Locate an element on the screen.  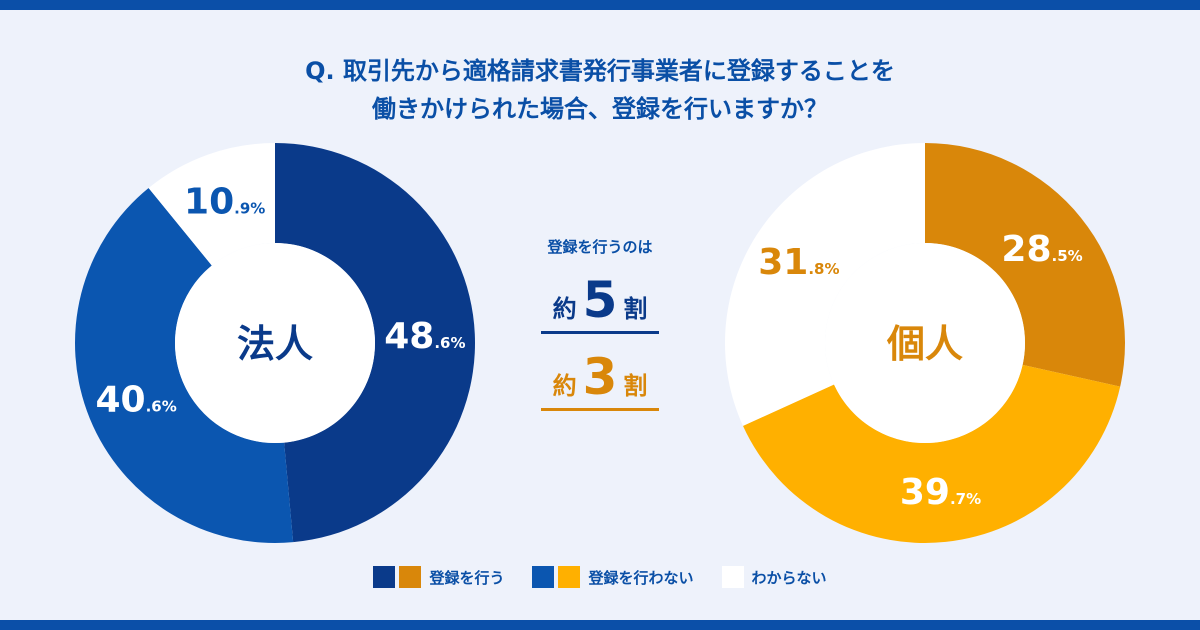
legend-item-not-register: 登録を行わない is located at coordinates (613, 577).